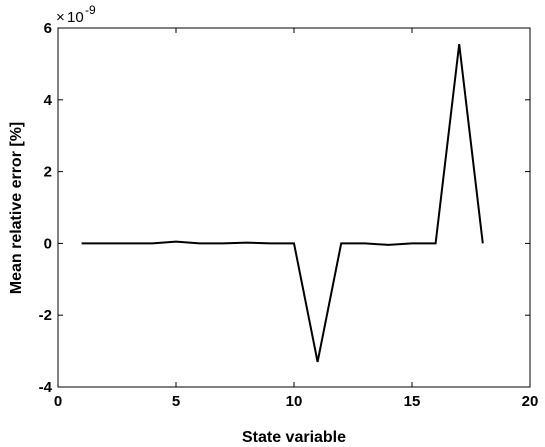 Image resolution: width=545 pixels, height=447 pixels. Describe the element at coordinates (60, 17) in the screenshot. I see `y-multiplier-times: ×` at that location.